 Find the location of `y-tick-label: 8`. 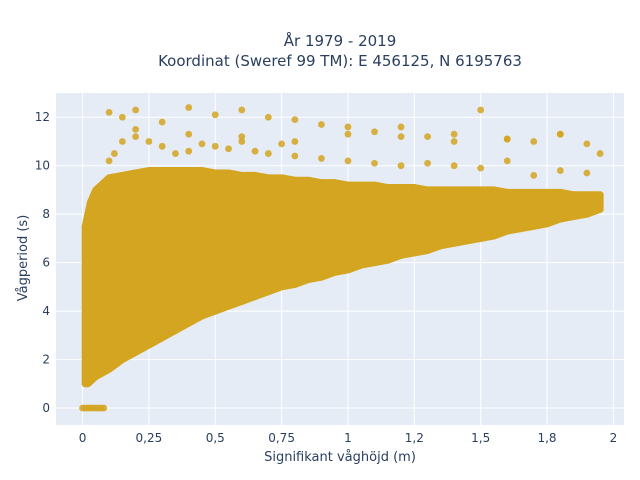

y-tick-label: 8 is located at coordinates (46, 214).